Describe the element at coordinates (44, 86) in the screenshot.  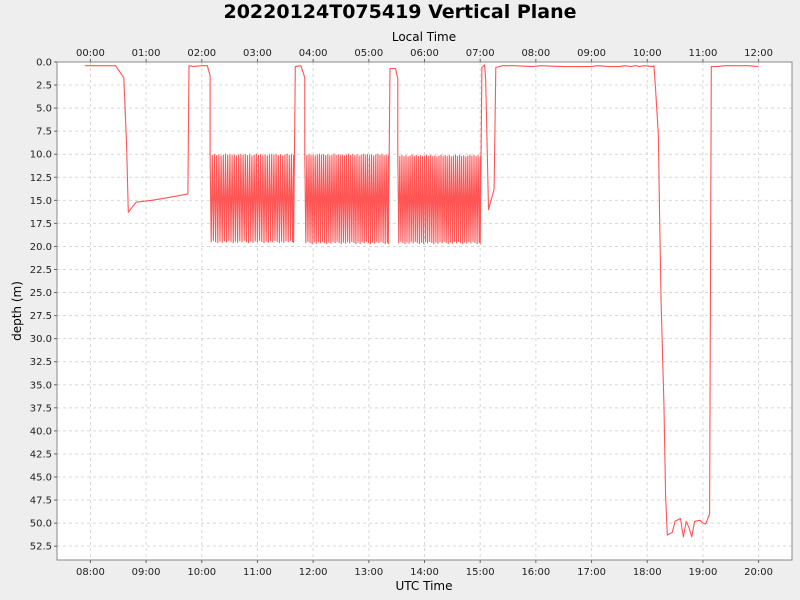
I see `y-tick-label: 2.5` at that location.